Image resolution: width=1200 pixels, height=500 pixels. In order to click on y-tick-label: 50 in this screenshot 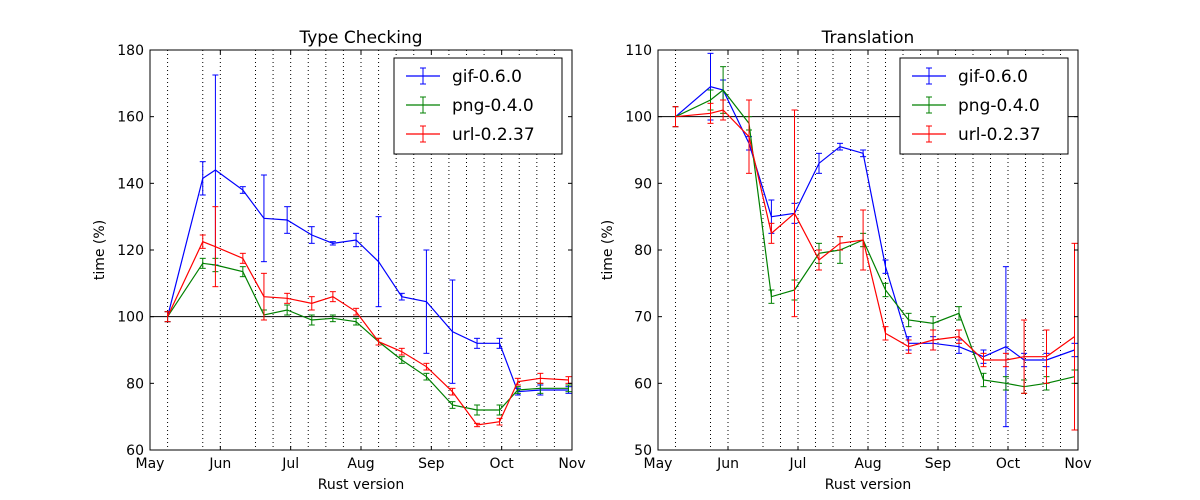, I will do `click(643, 451)`.